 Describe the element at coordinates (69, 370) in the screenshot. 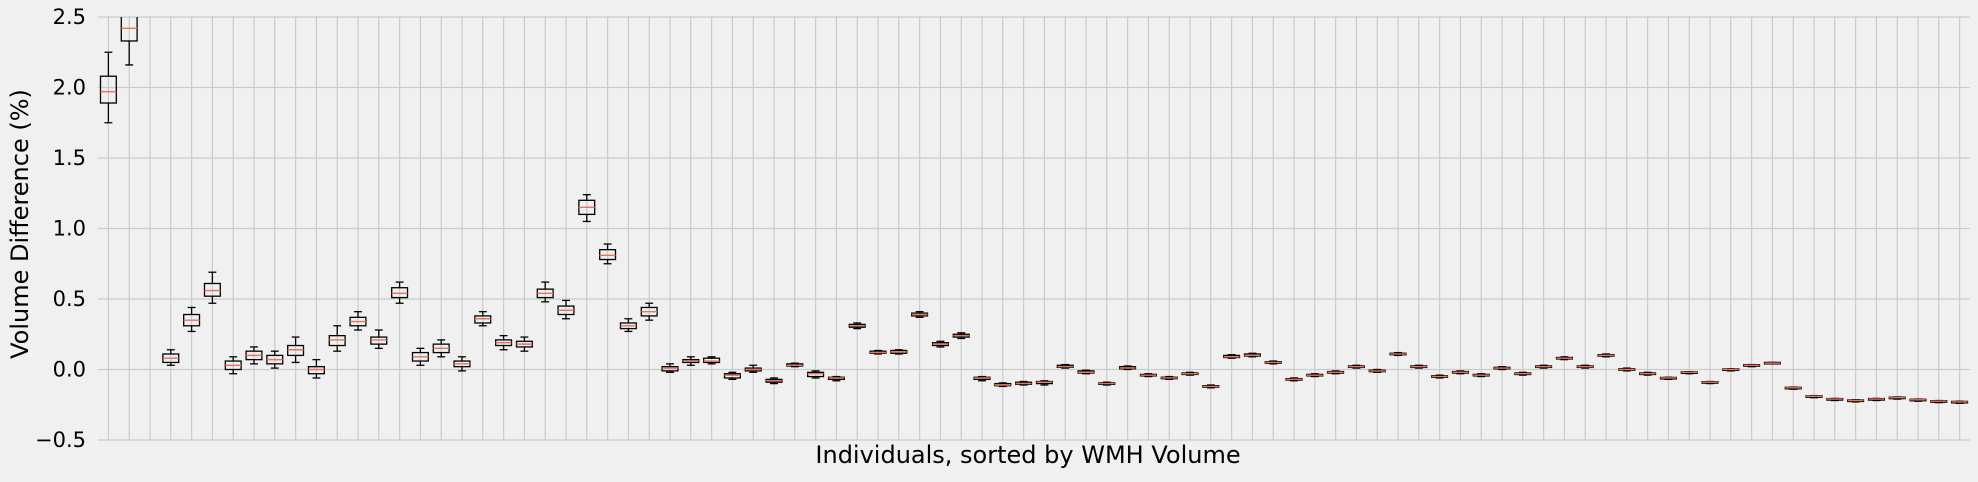

I see `y-tick-label: 0.0` at that location.